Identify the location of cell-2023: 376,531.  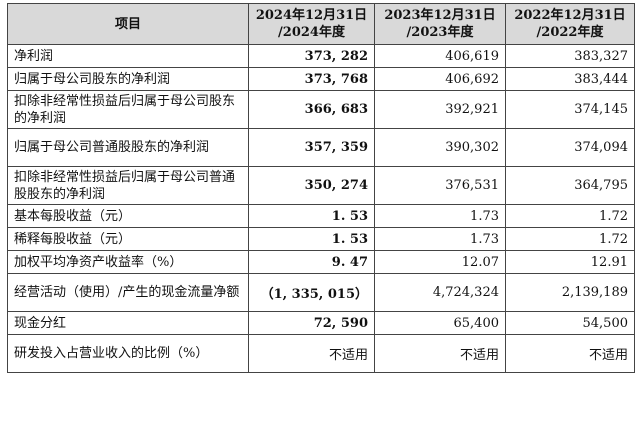
(440, 185).